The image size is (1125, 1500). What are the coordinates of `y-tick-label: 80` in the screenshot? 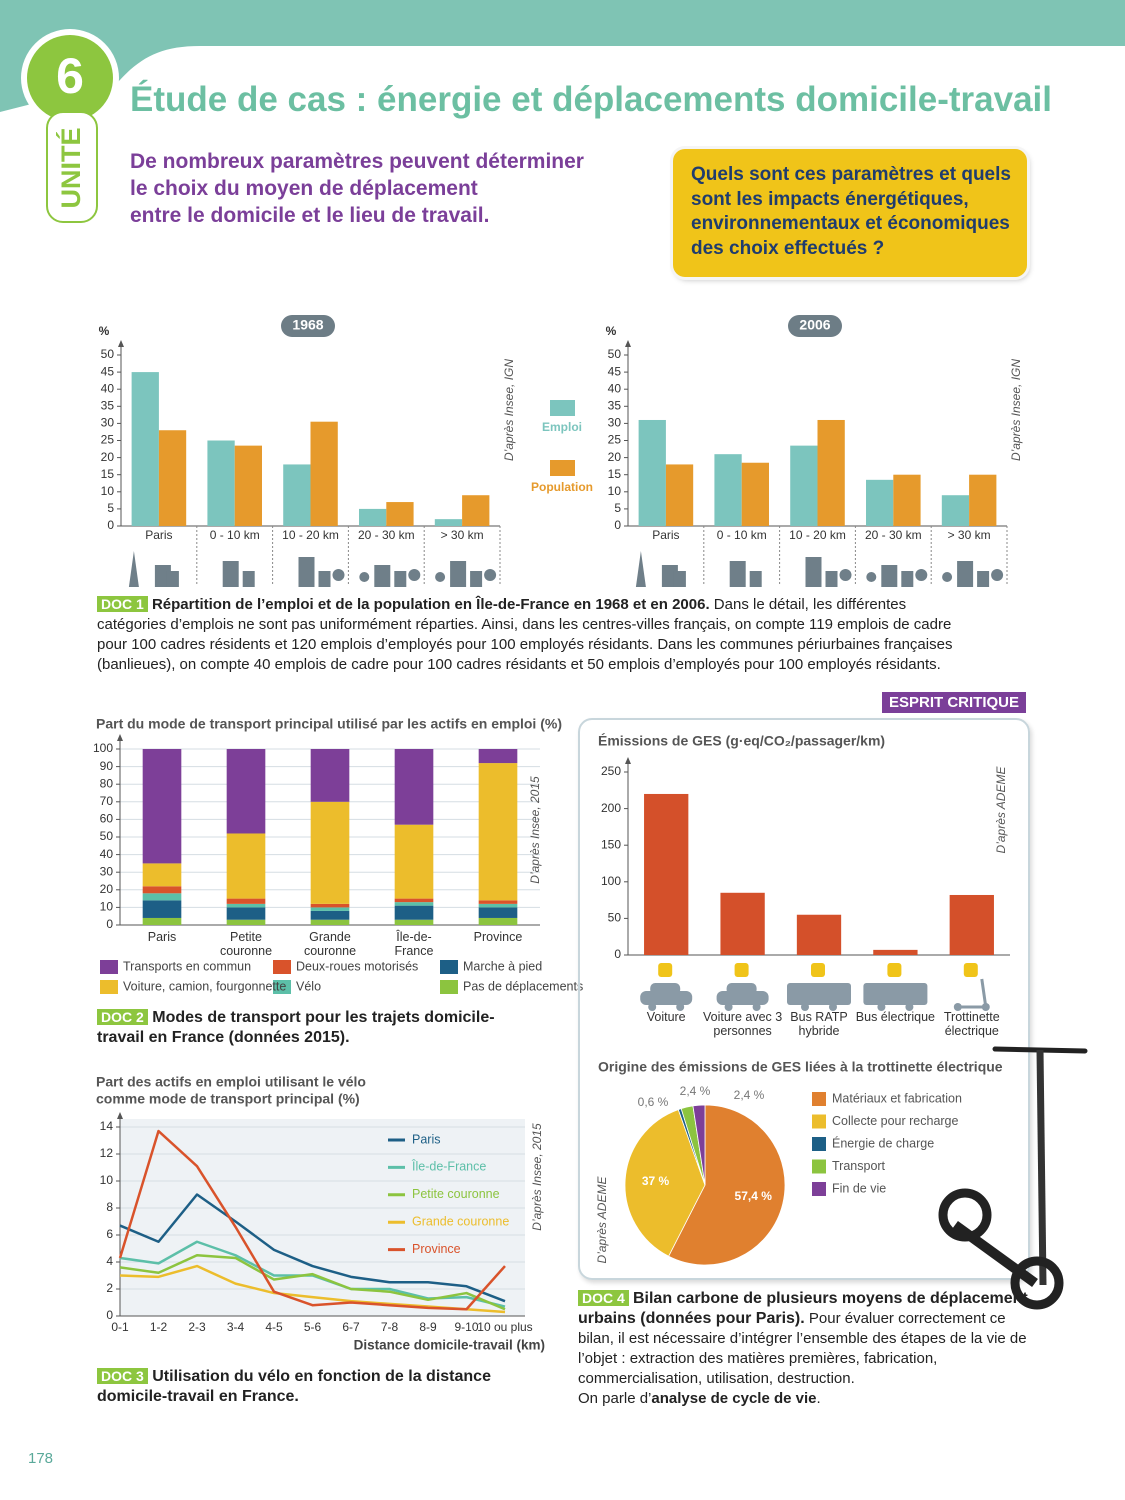 It's located at (107, 783).